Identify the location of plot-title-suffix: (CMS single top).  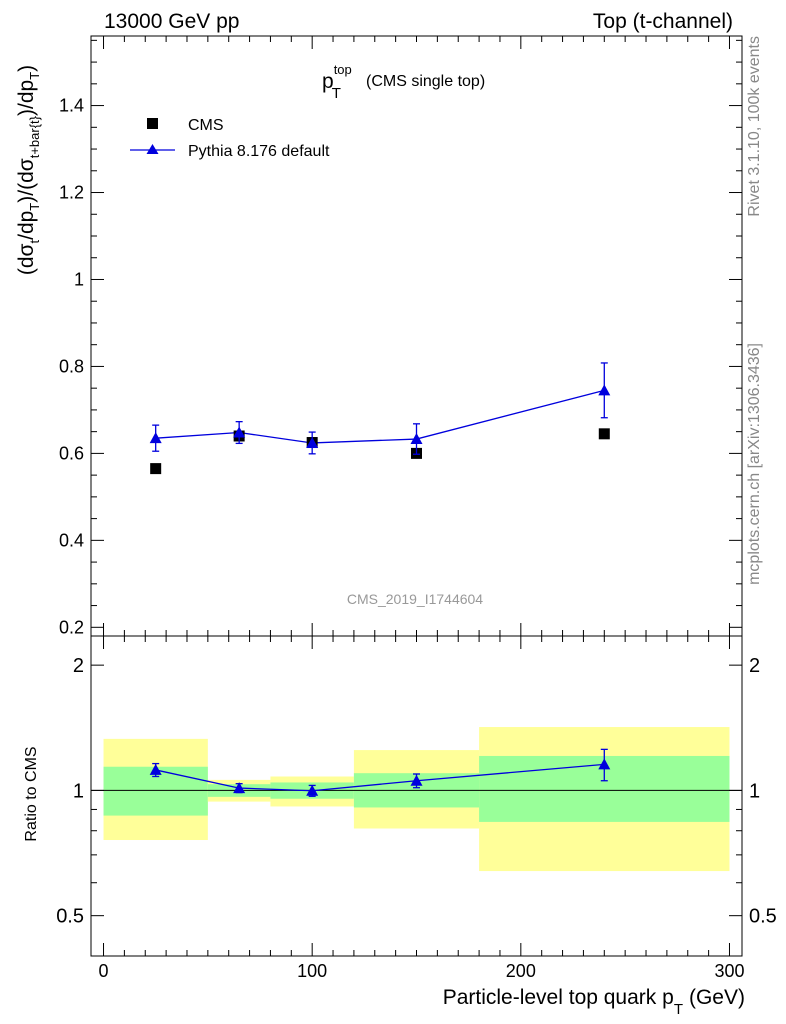
(425, 81).